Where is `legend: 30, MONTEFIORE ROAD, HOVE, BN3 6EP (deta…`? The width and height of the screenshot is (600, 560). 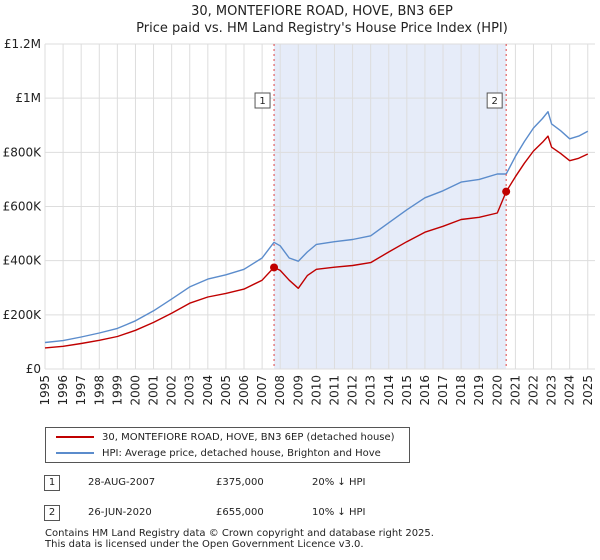 legend: 30, MONTEFIORE ROAD, HOVE, BN3 6EP (deta… is located at coordinates (227, 445).